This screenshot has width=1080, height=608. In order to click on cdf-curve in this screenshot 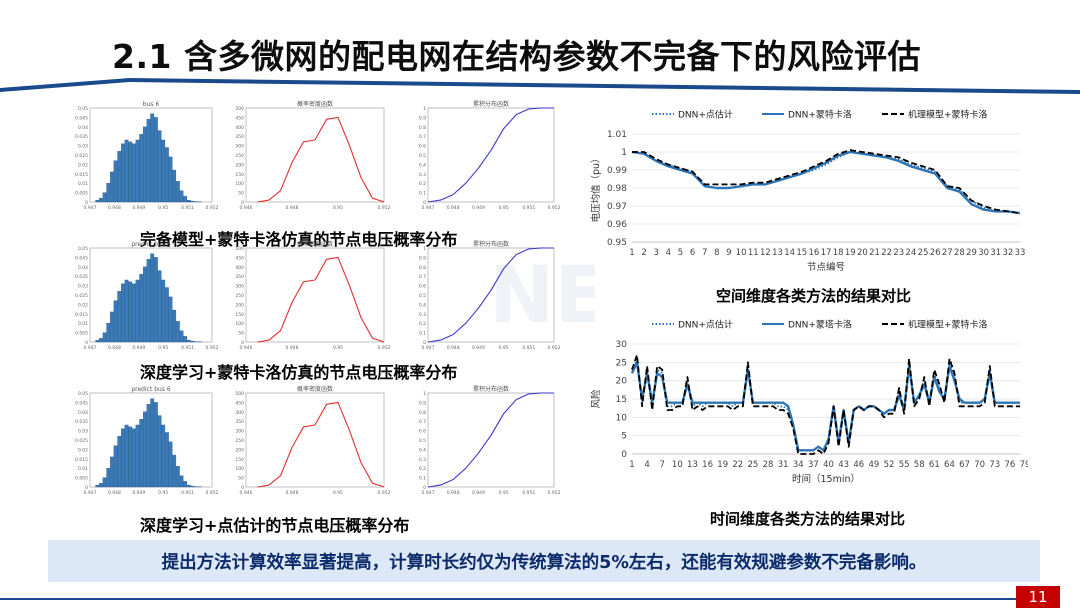, I will do `click(490, 440)`.